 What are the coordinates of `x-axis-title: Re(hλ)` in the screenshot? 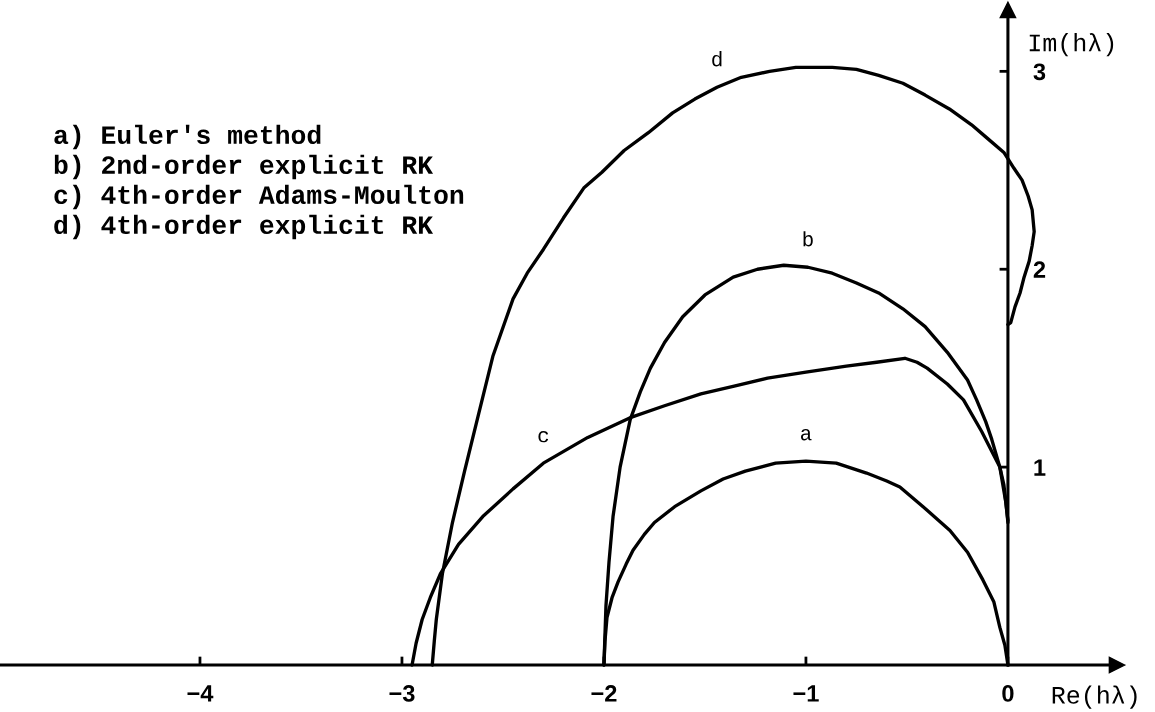 It's located at (1094, 697).